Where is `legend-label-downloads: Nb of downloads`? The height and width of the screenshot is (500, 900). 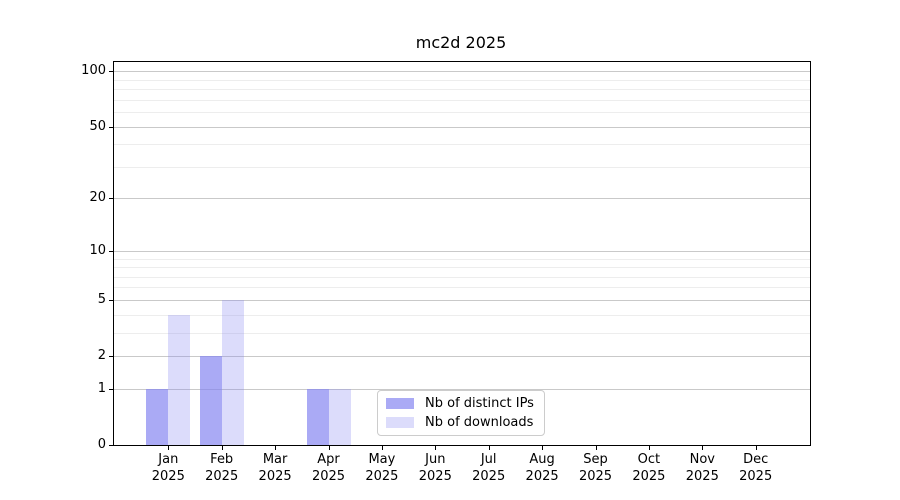 legend-label-downloads: Nb of downloads is located at coordinates (479, 422).